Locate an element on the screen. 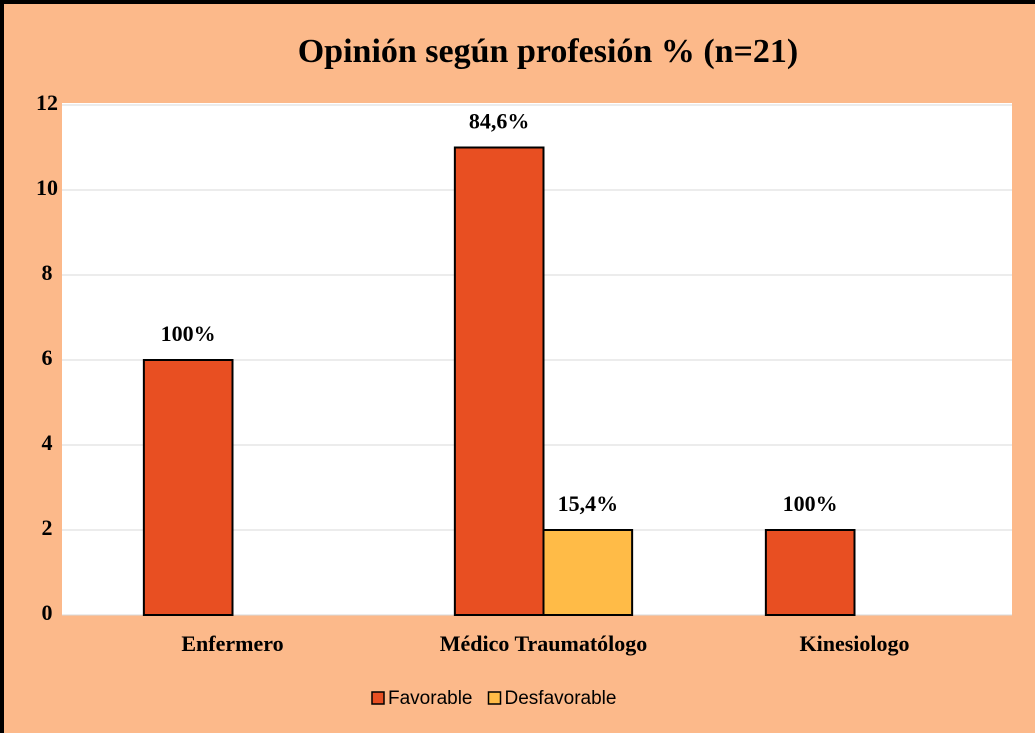 The image size is (1035, 733). data-label: 84,6% is located at coordinates (499, 121).